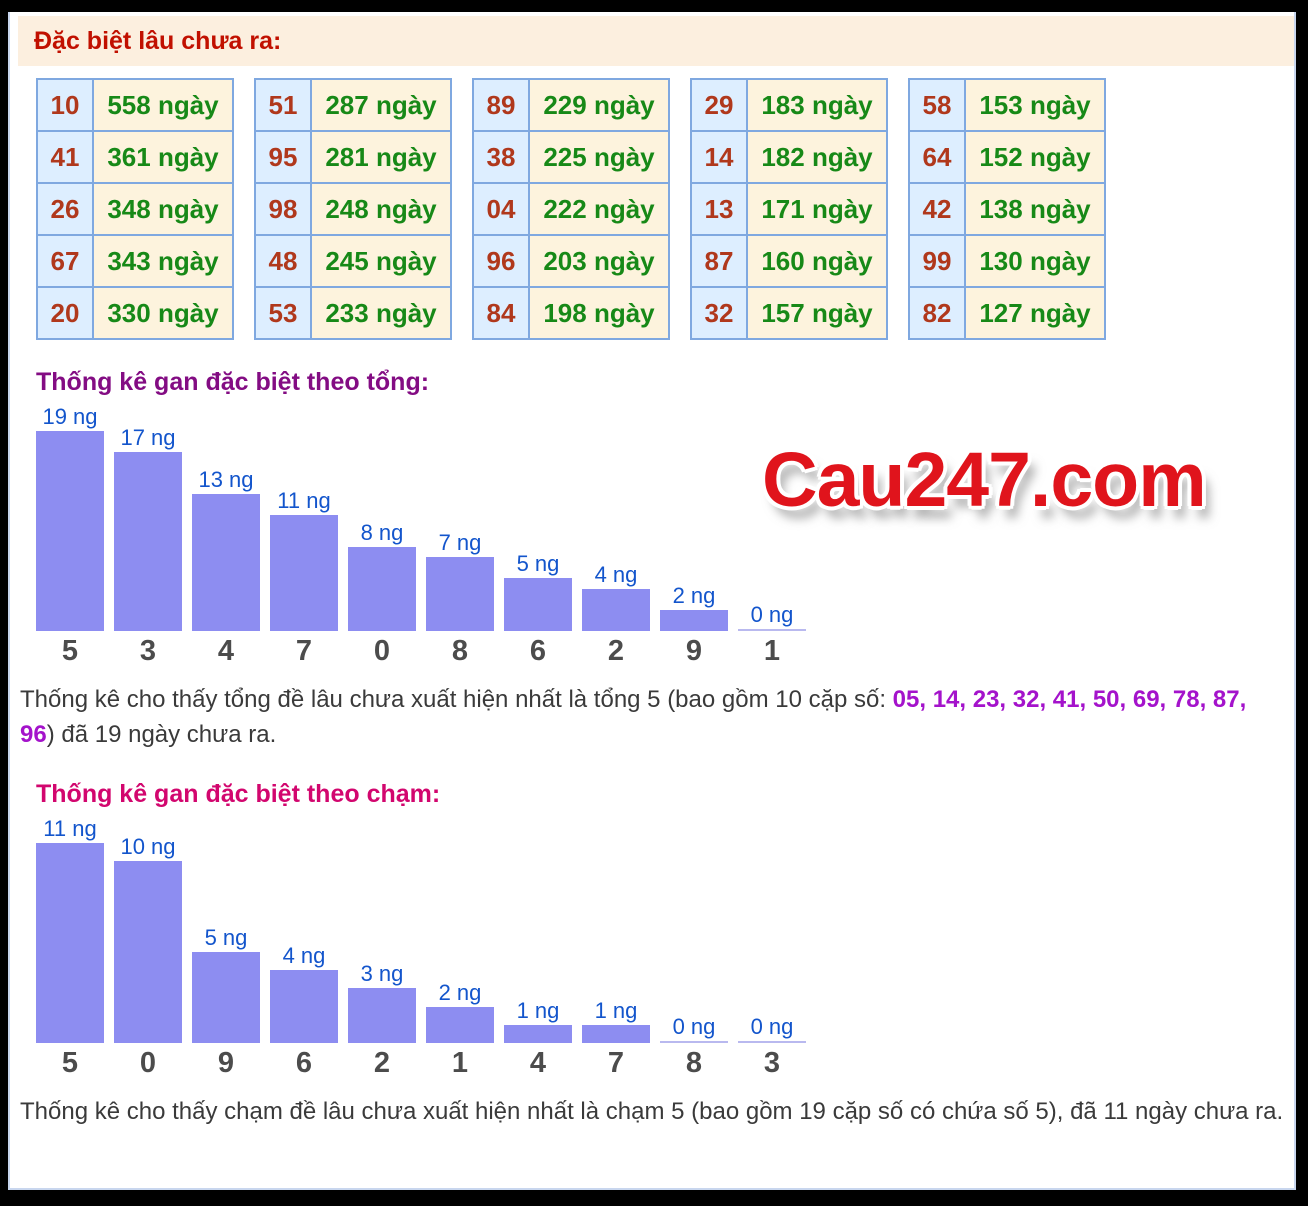 Image resolution: width=1308 pixels, height=1206 pixels. I want to click on table-row: 41 361 ngày, so click(135, 157).